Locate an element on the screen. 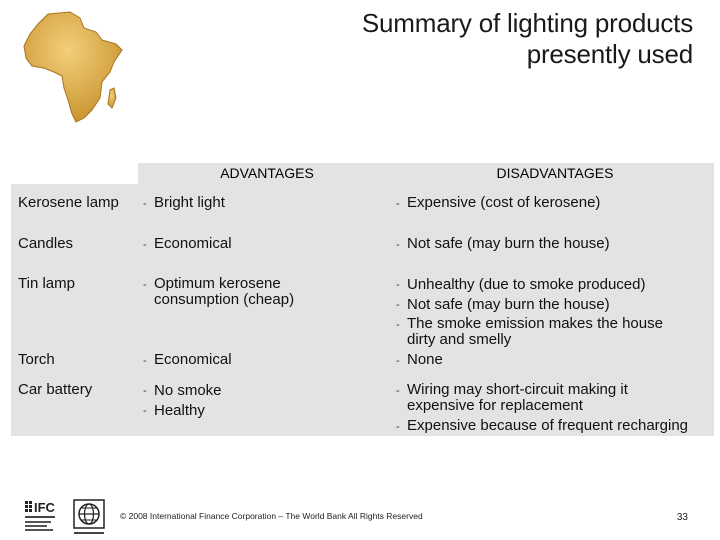  ifc-logo-text: IFC is located at coordinates (45, 507).